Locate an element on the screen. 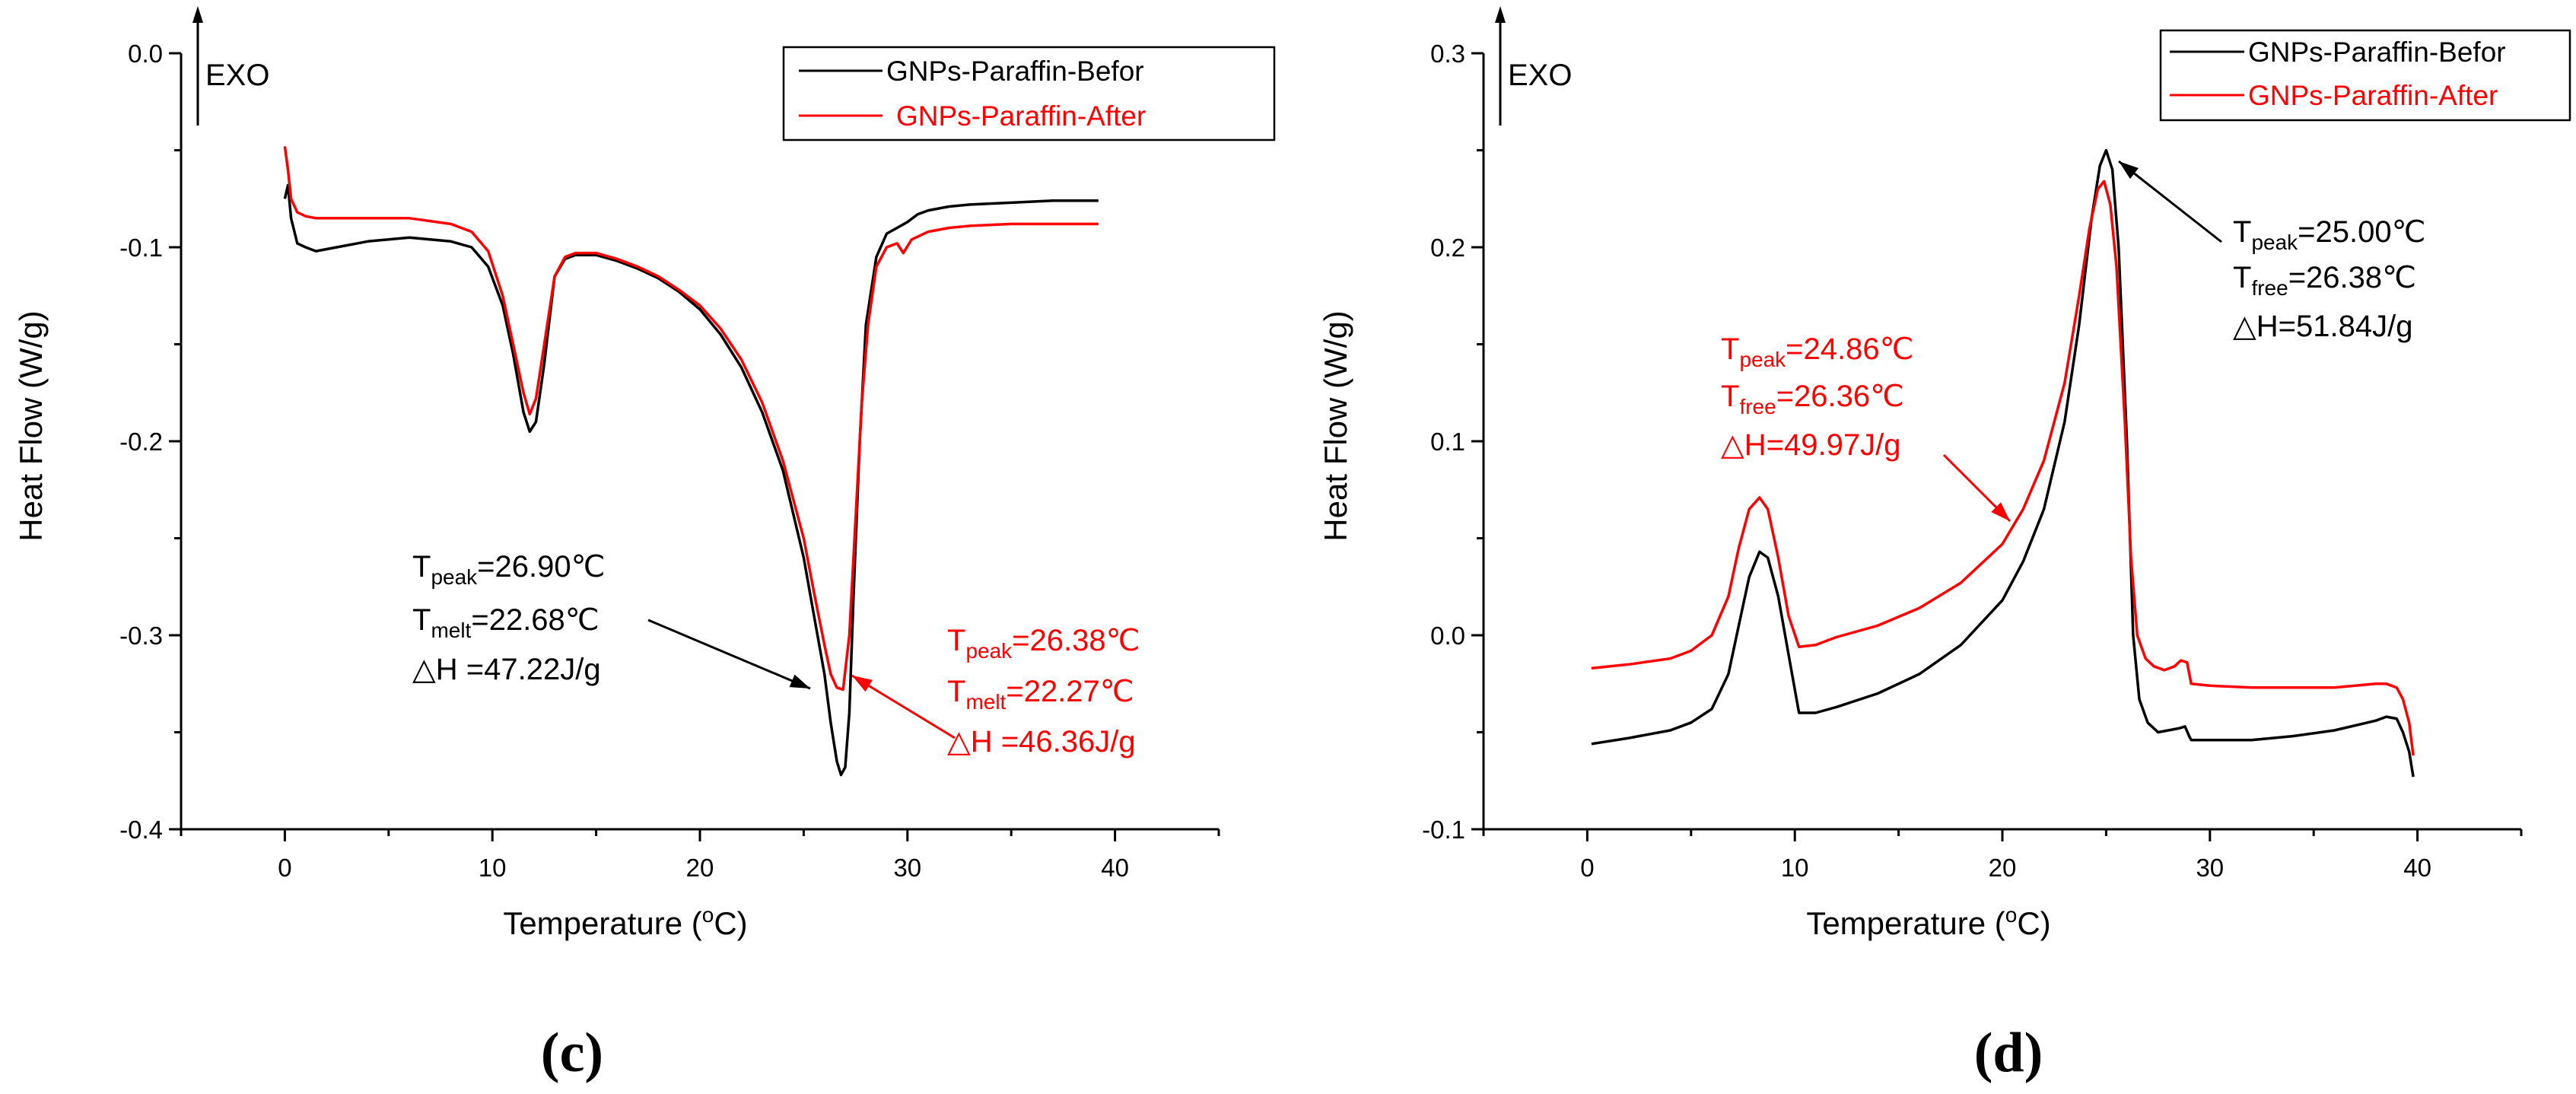 The height and width of the screenshot is (1094, 2576). annotation-line-dh: △H =46.36J/g is located at coordinates (1041, 741).